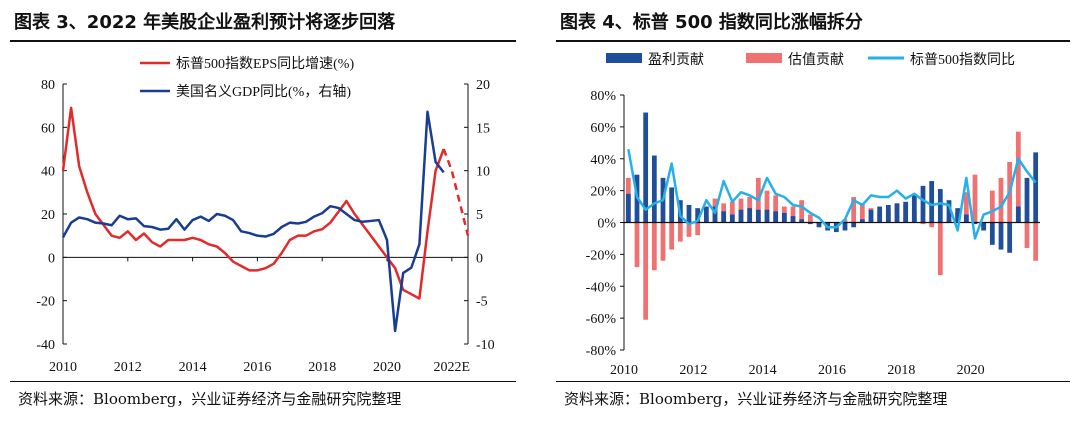 This screenshot has height=424, width=1080. Describe the element at coordinates (45, 302) in the screenshot. I see `y-left-tick-label: -20` at that location.